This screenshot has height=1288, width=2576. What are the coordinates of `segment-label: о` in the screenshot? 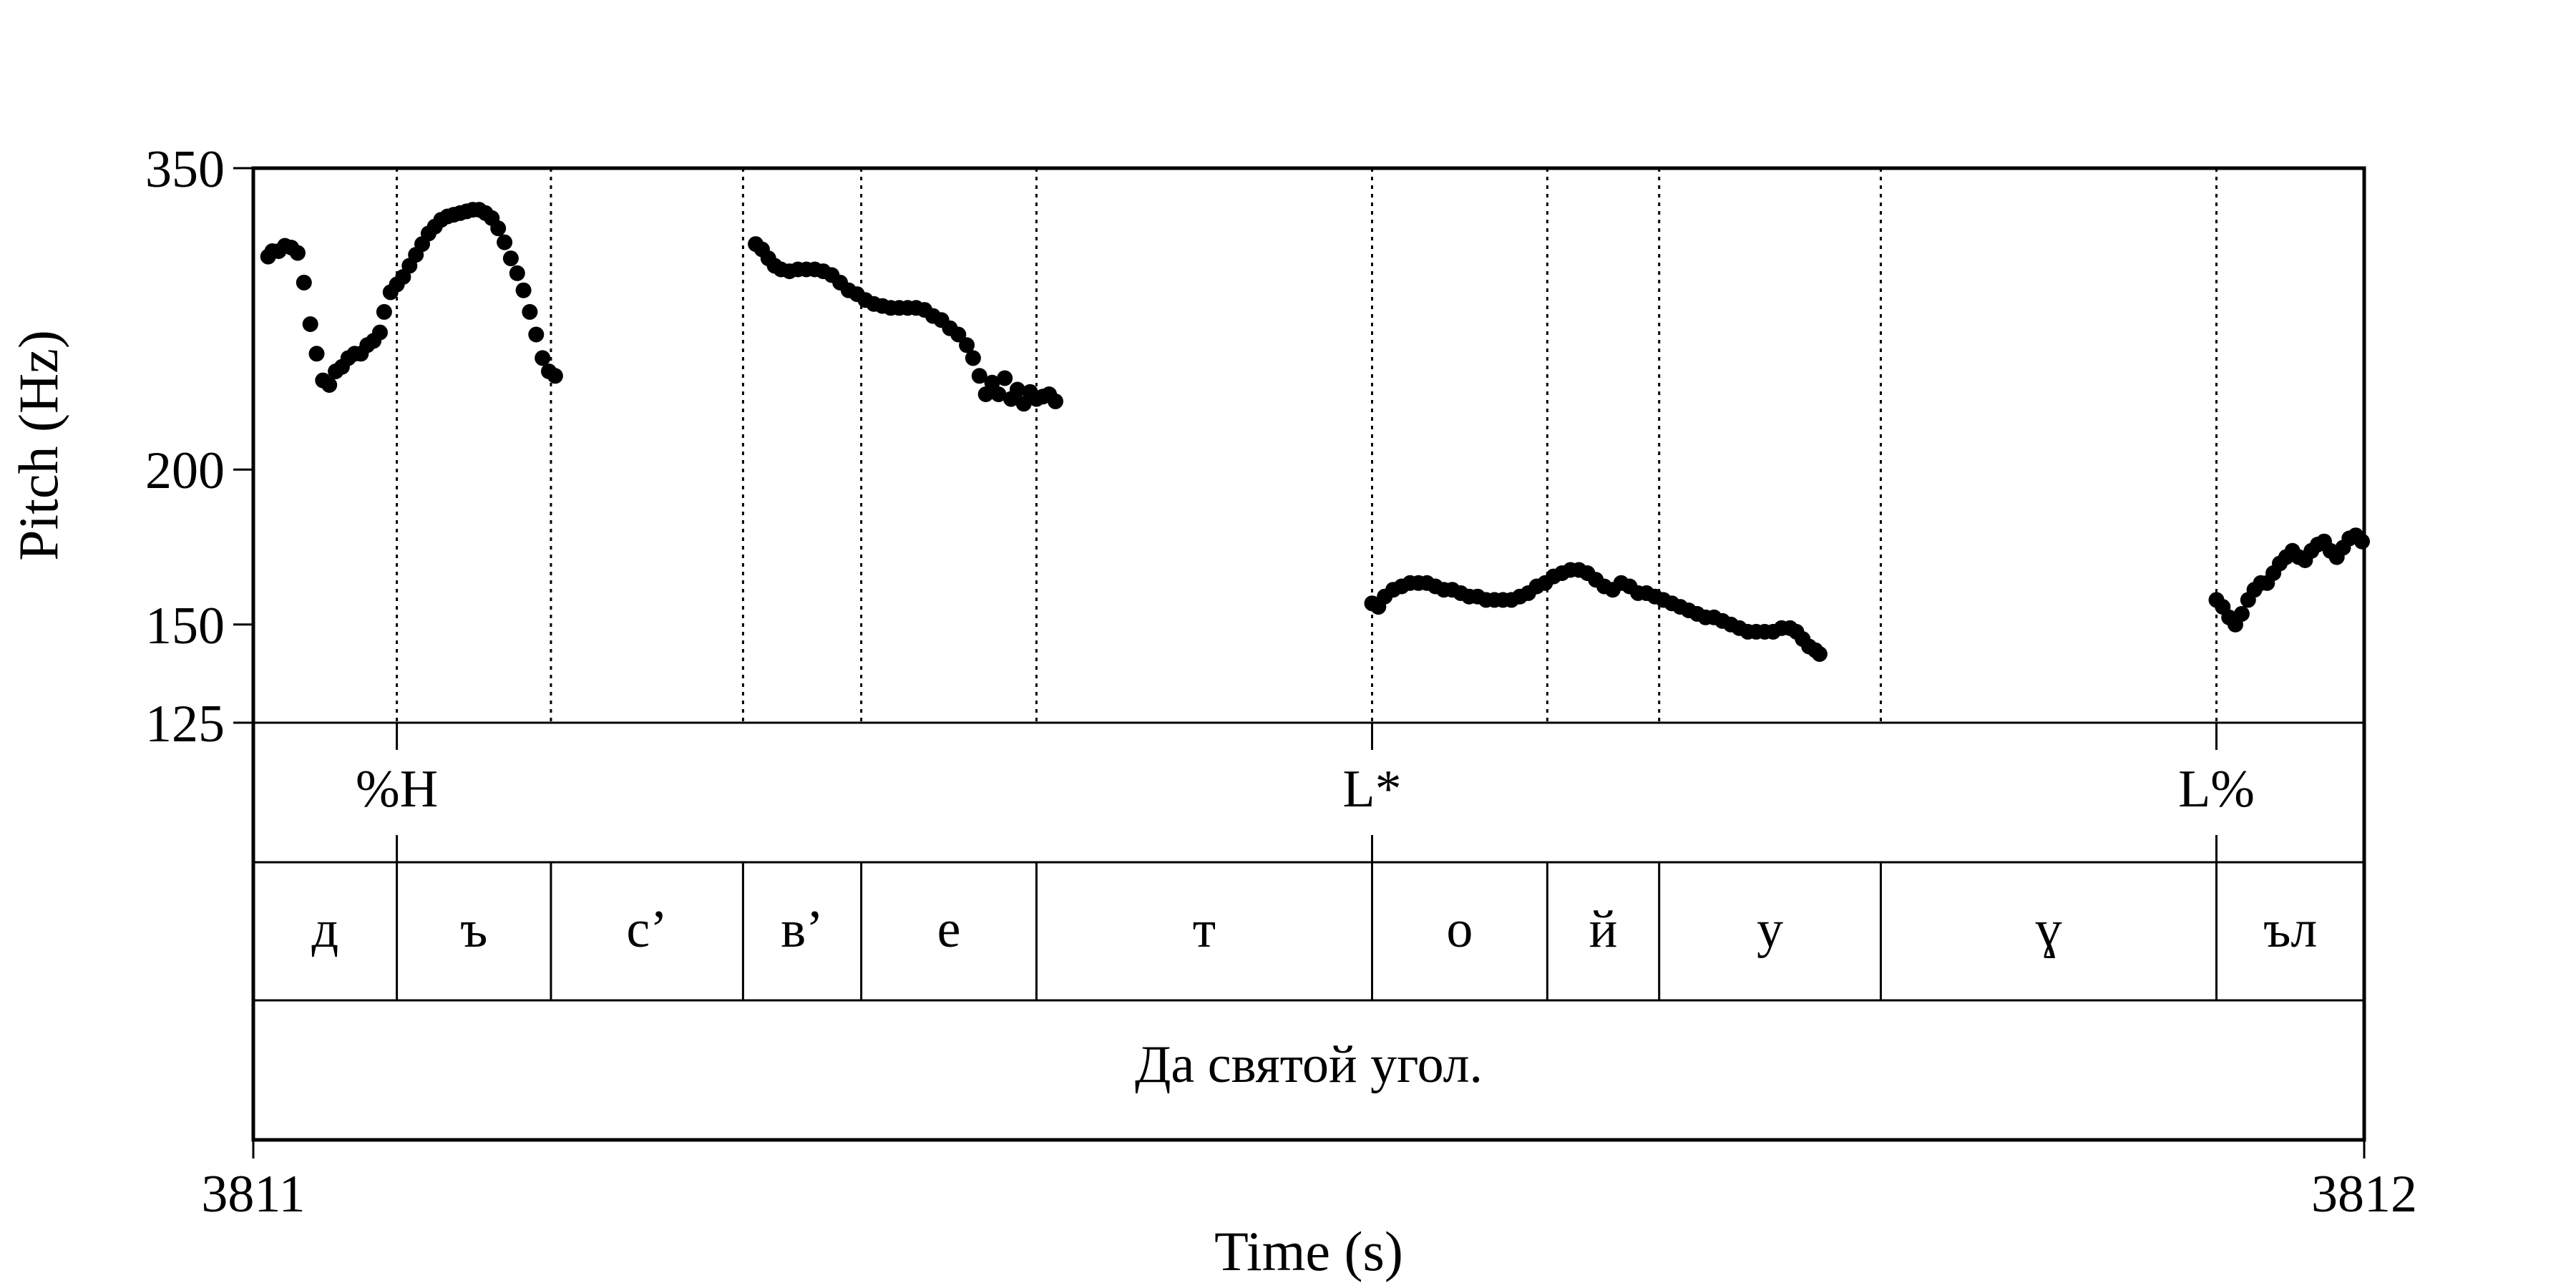 It's located at (1459, 929).